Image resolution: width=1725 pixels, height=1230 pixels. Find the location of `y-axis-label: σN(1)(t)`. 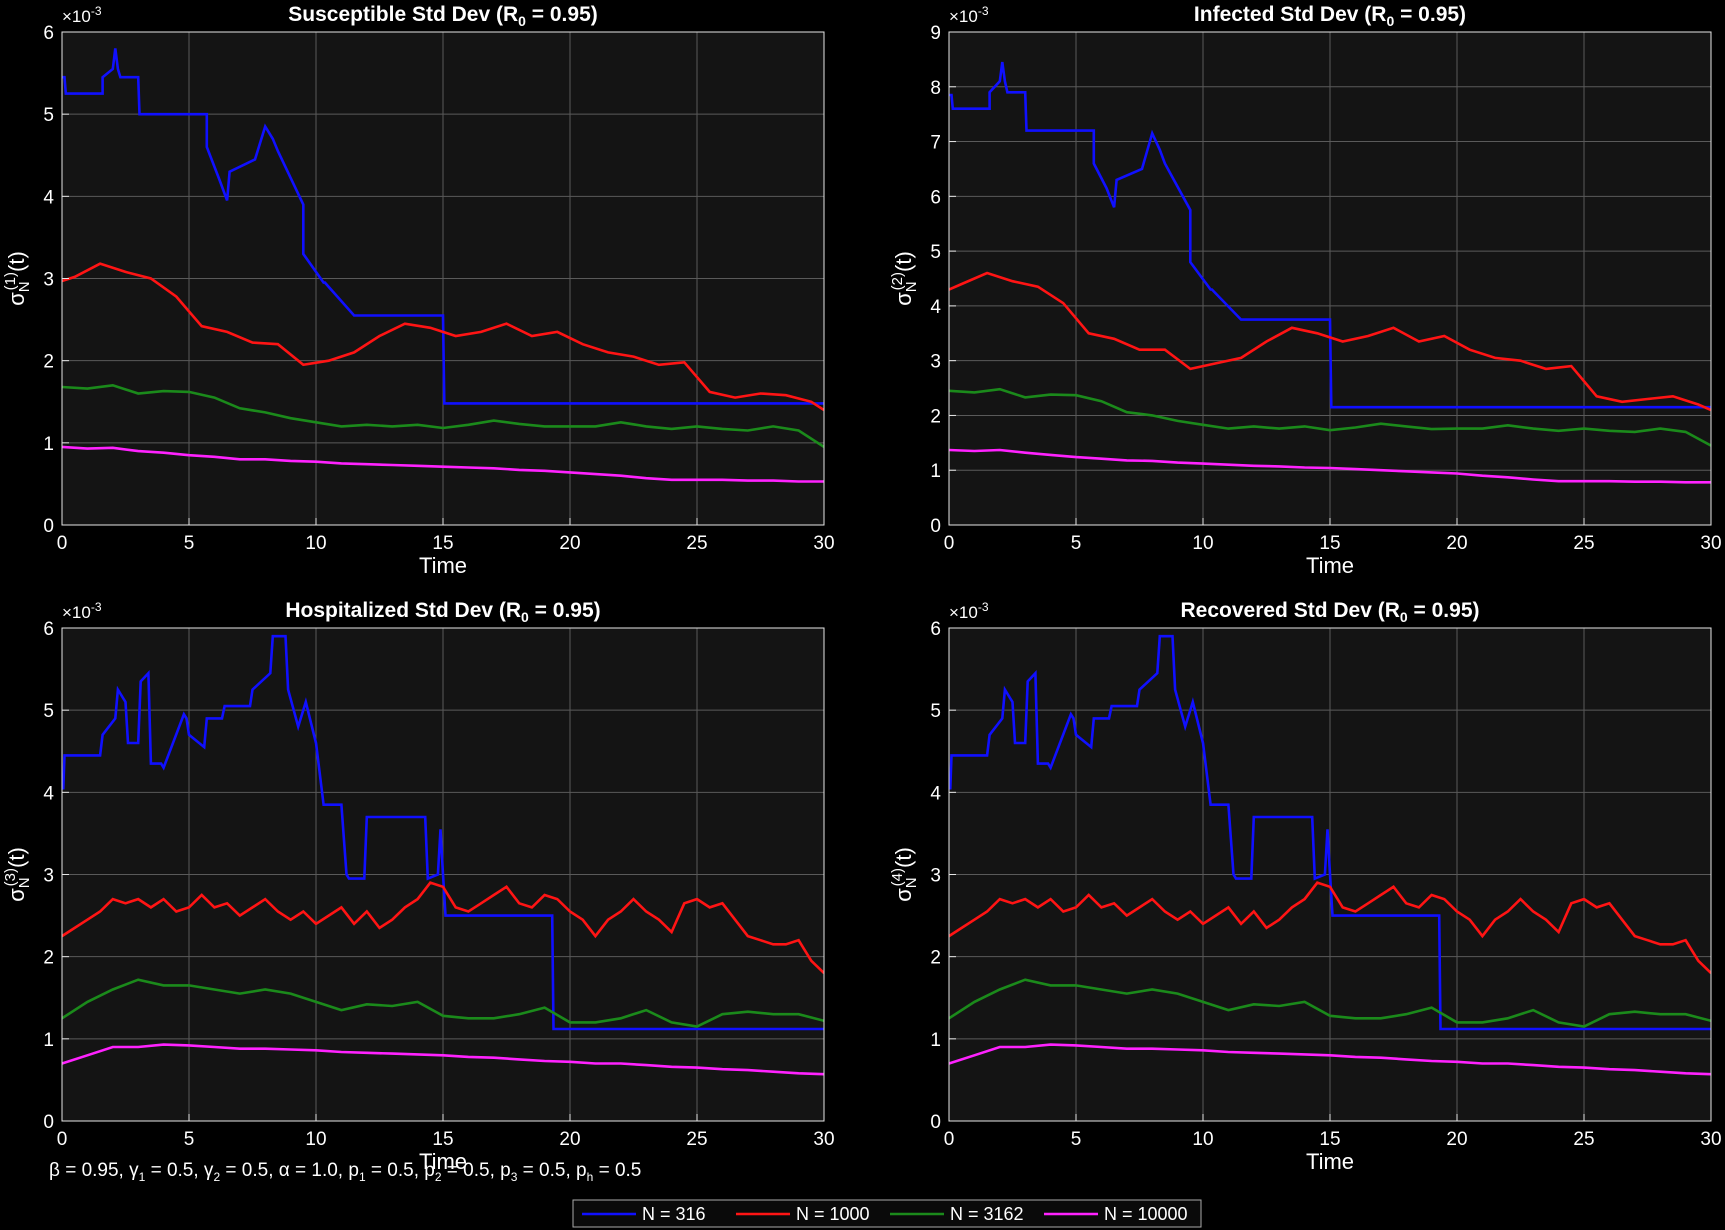

y-axis-label: σN(1)(t) is located at coordinates (17, 278).